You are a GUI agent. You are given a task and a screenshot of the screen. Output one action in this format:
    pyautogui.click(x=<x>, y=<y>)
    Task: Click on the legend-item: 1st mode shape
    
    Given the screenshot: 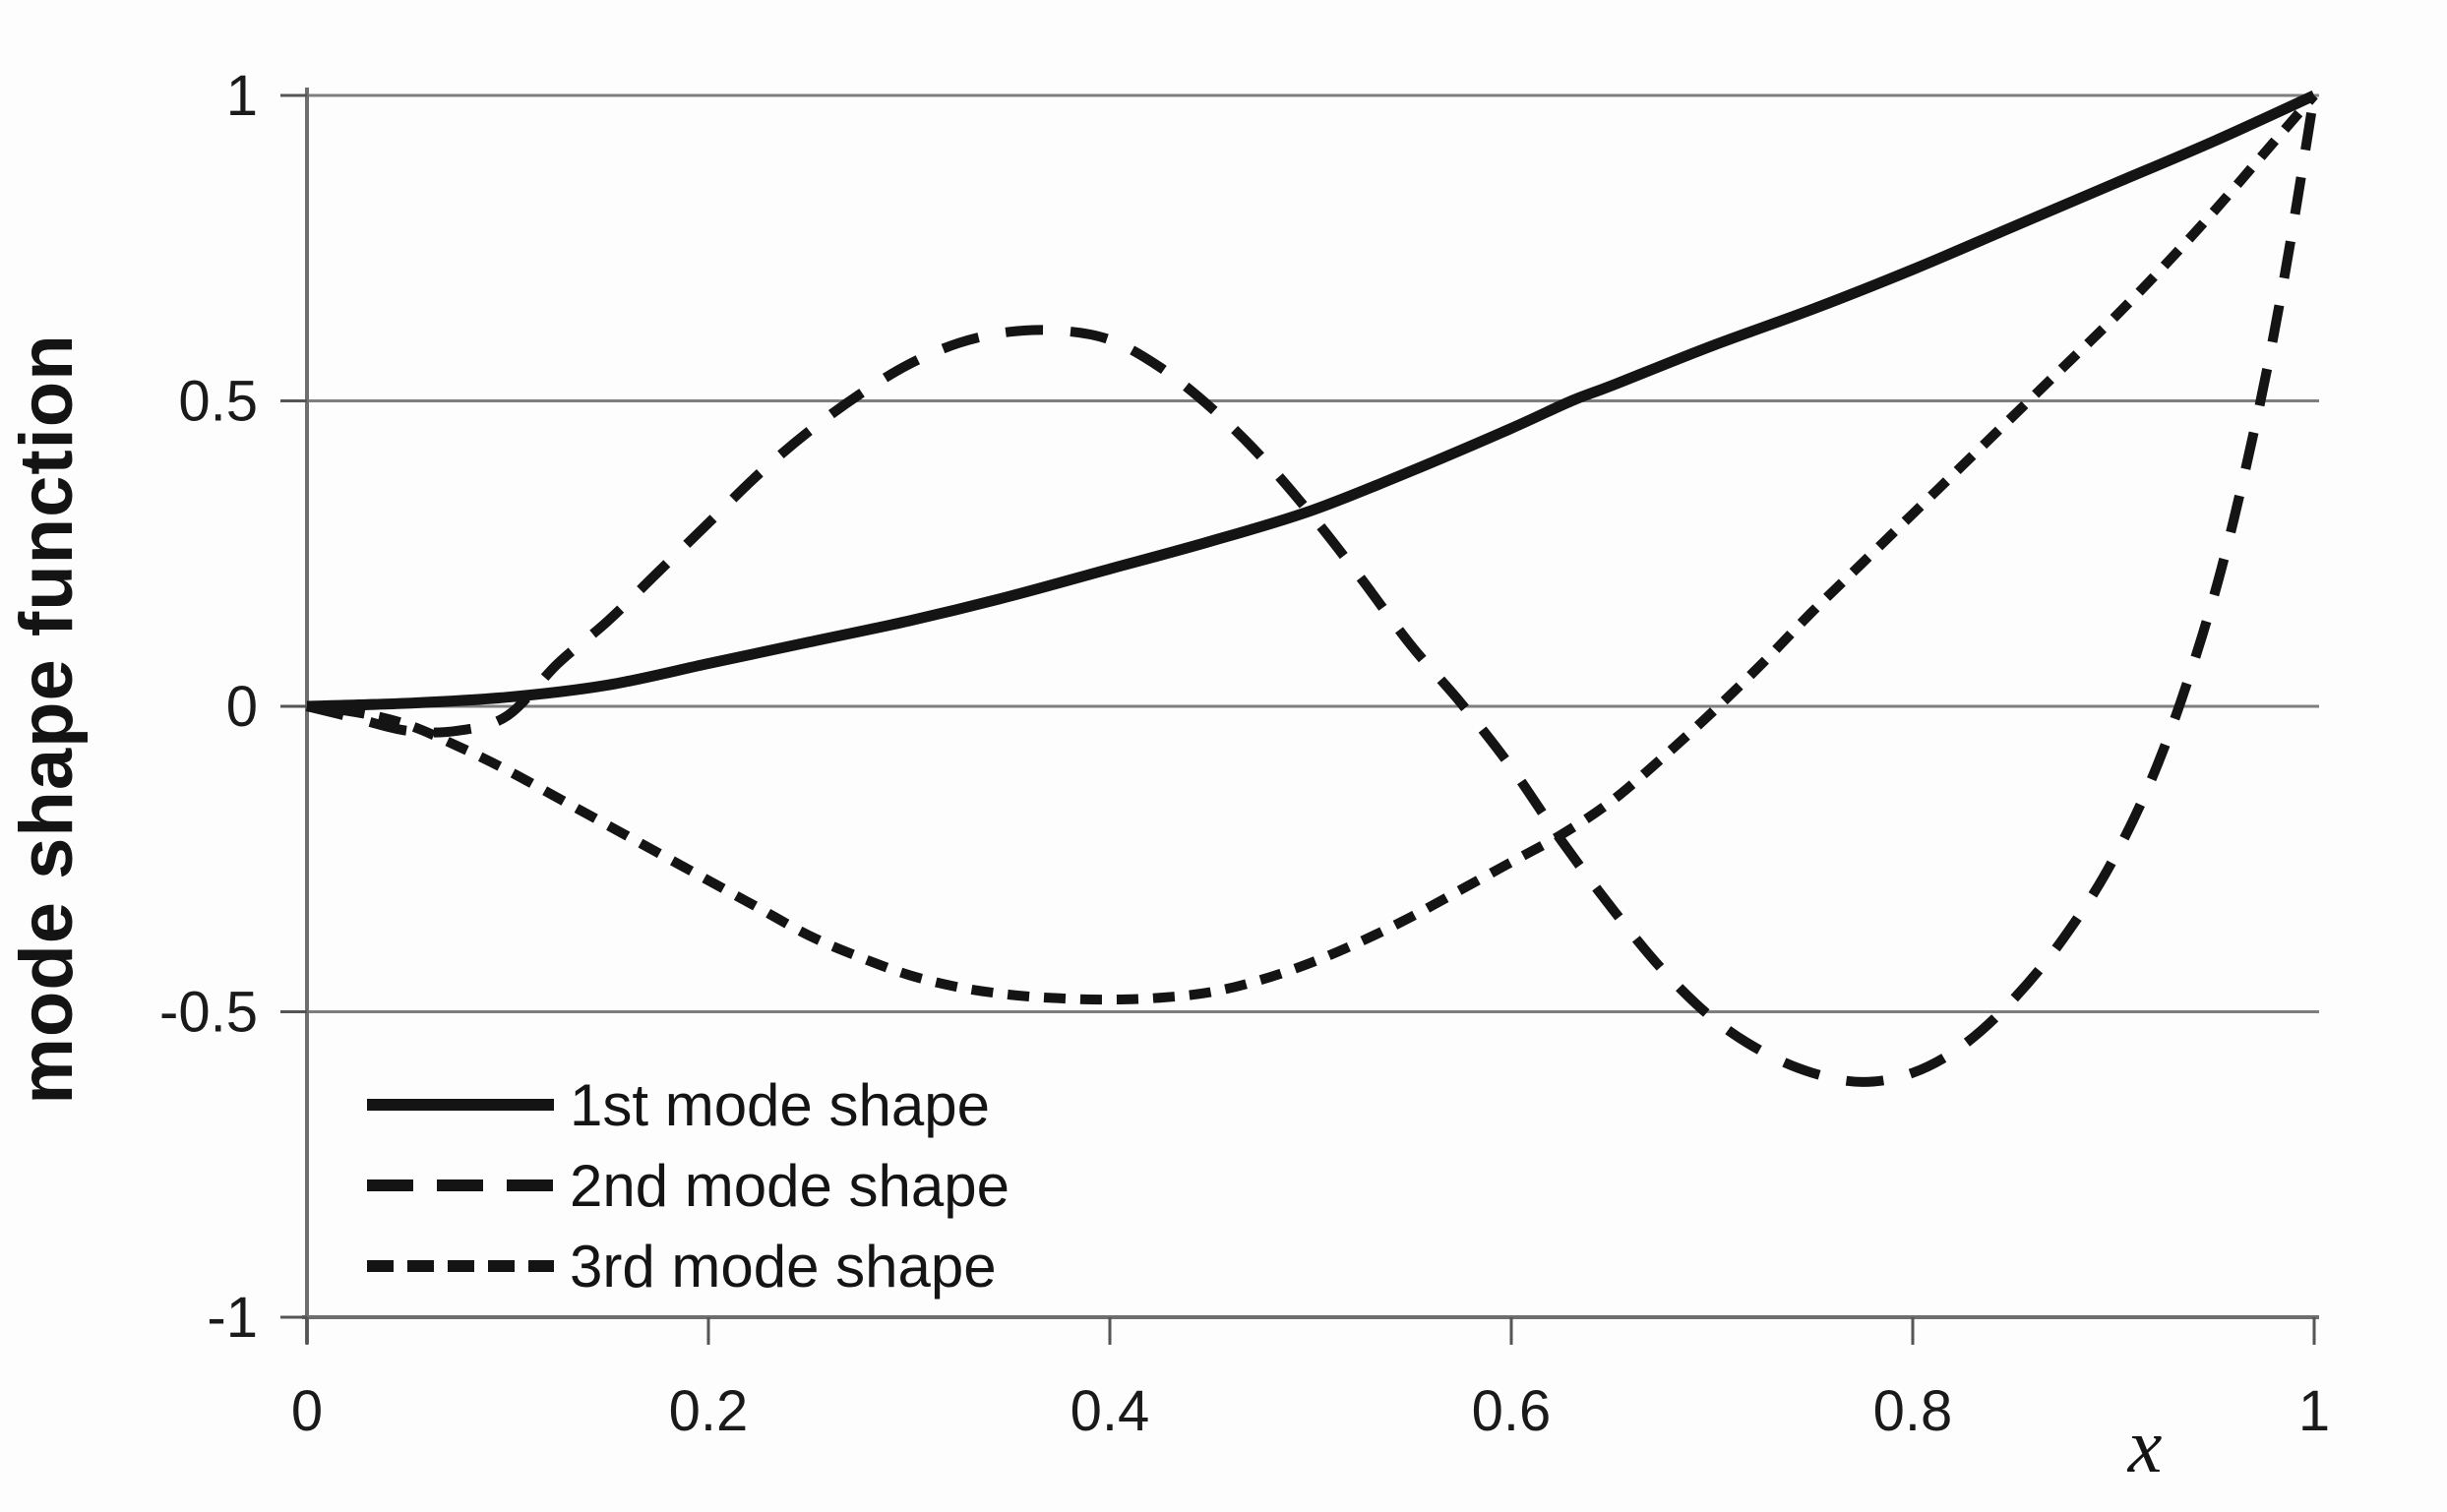 What is the action you would take?
    pyautogui.click(x=688, y=1104)
    